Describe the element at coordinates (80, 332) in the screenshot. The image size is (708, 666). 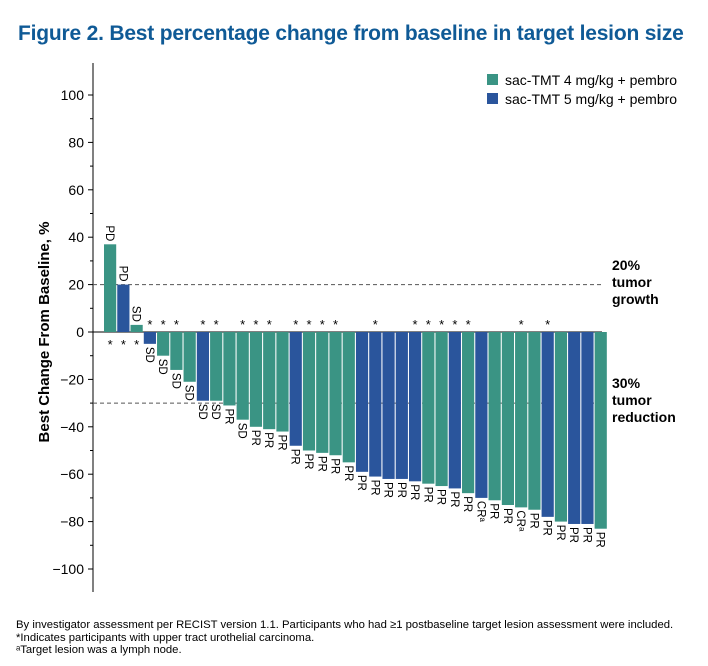
I see `y-tick-label: 0` at that location.